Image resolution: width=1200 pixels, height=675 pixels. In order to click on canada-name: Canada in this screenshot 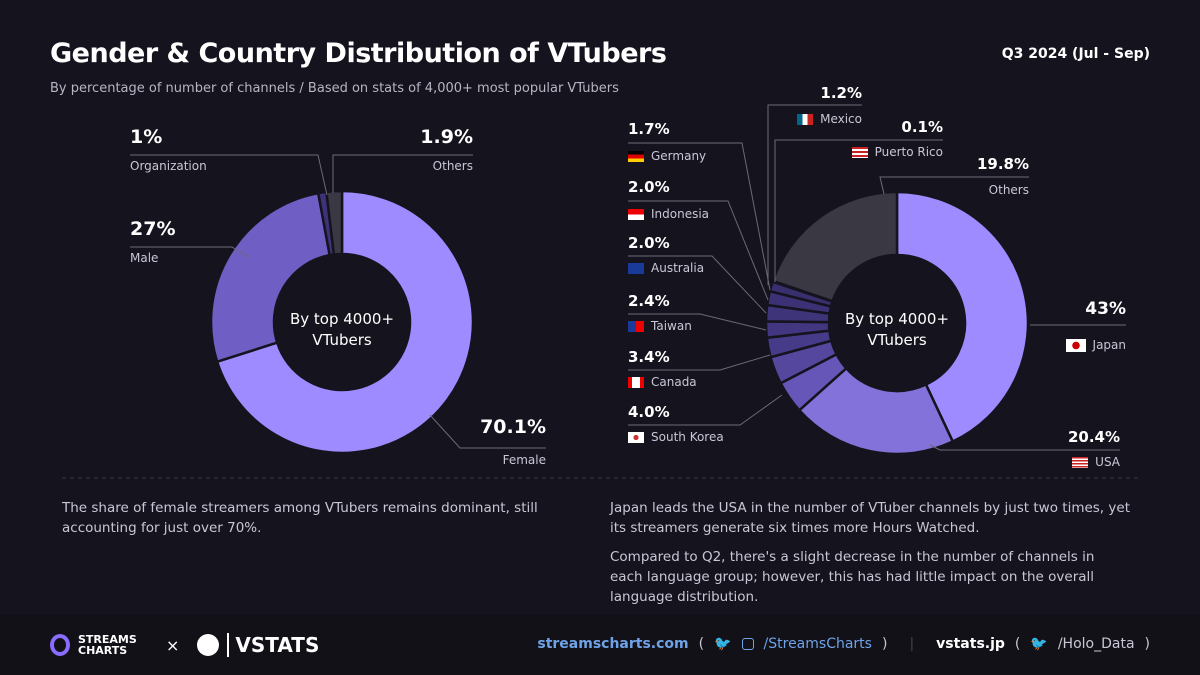, I will do `click(674, 382)`.